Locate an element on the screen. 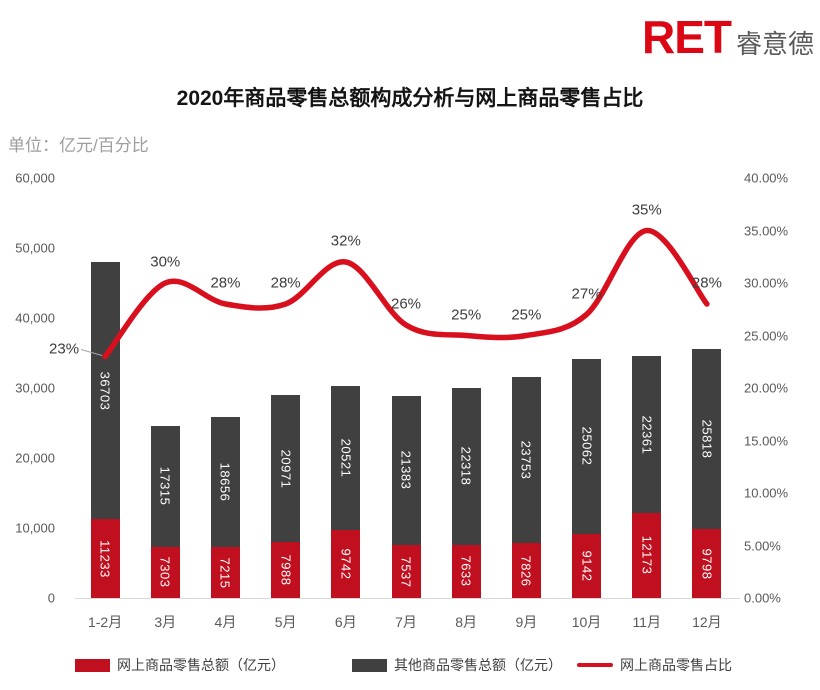  legend-label-other-total: 其他商品零售总额（亿元） is located at coordinates (478, 665).